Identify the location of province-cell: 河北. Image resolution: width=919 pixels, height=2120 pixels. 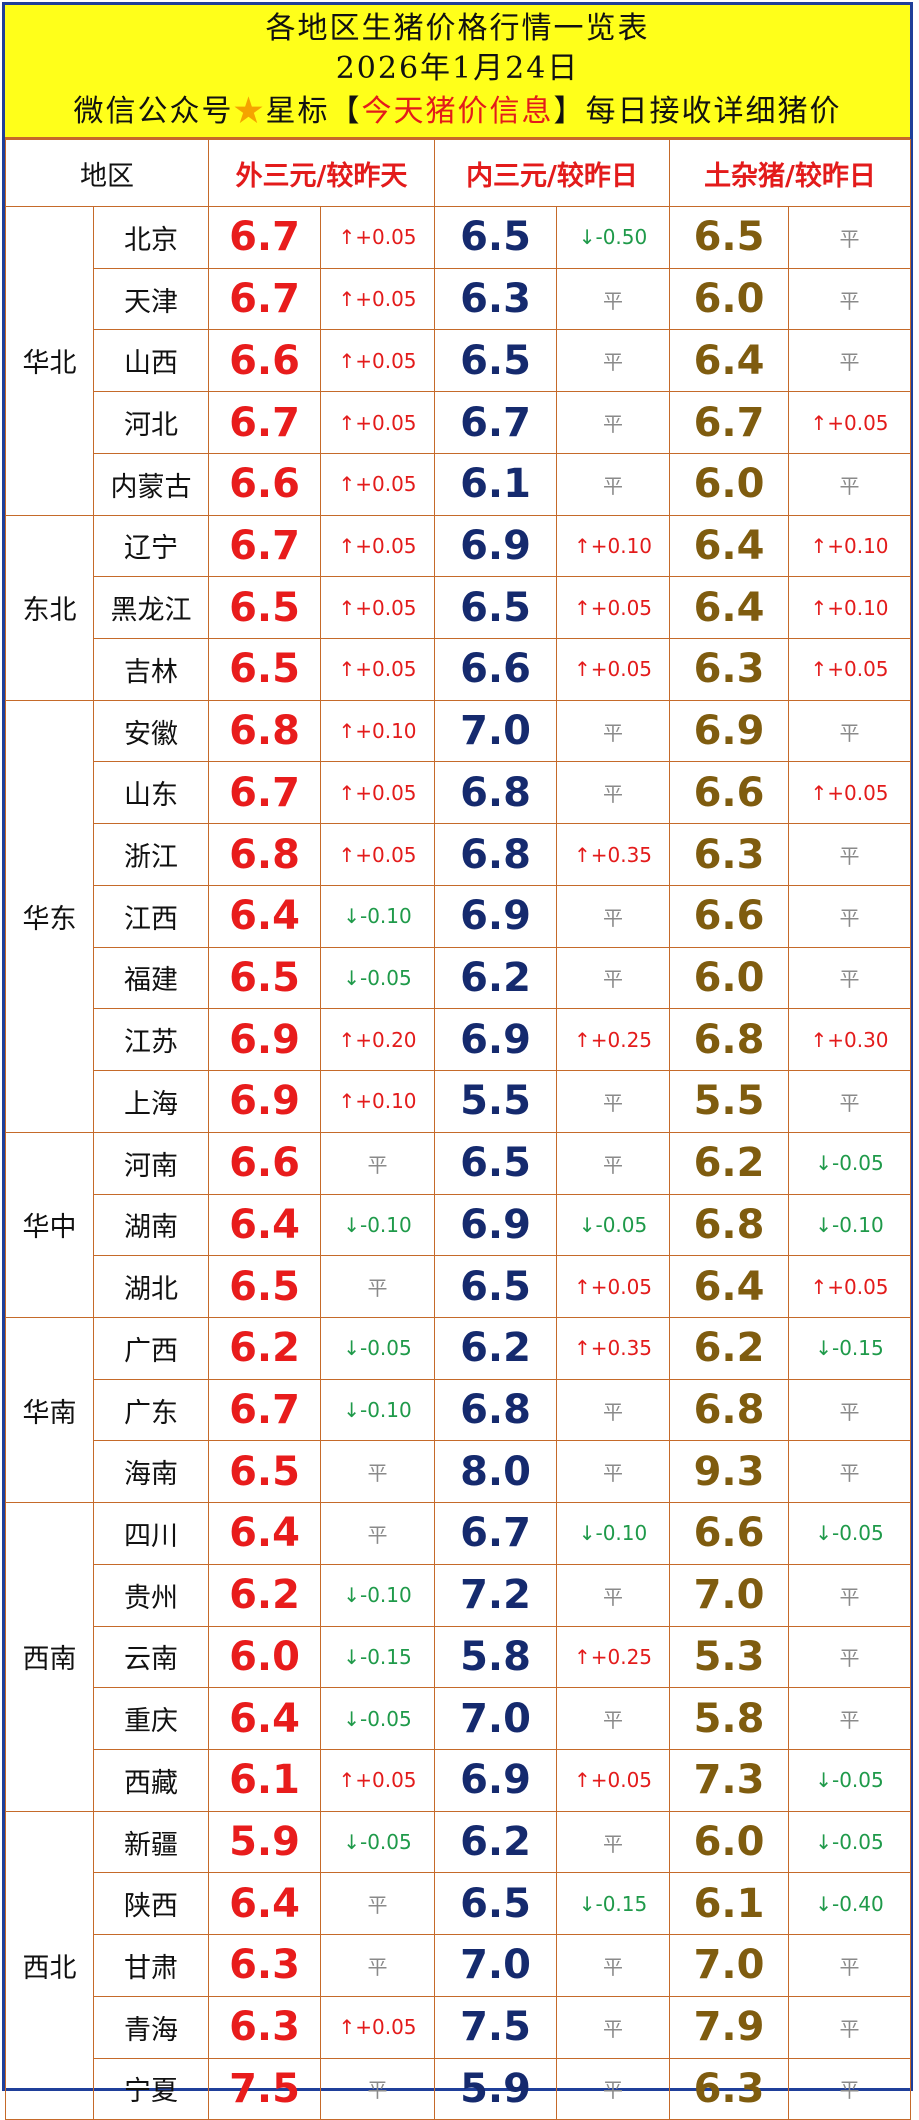
(151, 422).